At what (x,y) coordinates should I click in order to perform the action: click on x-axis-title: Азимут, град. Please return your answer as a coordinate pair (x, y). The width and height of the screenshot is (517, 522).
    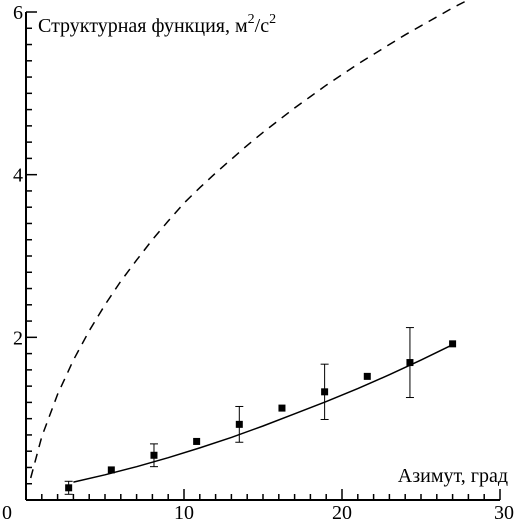
    Looking at the image, I should click on (453, 476).